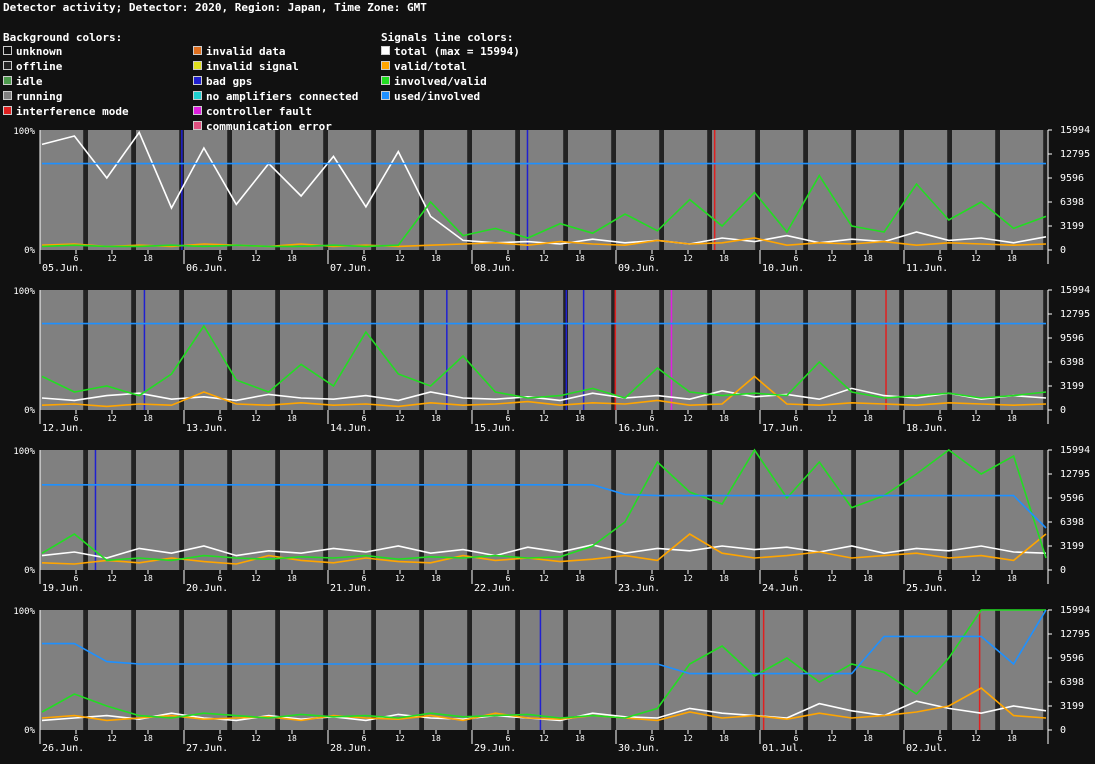  I want to click on signals-legend-item: total (max = 15994), so click(450, 51).